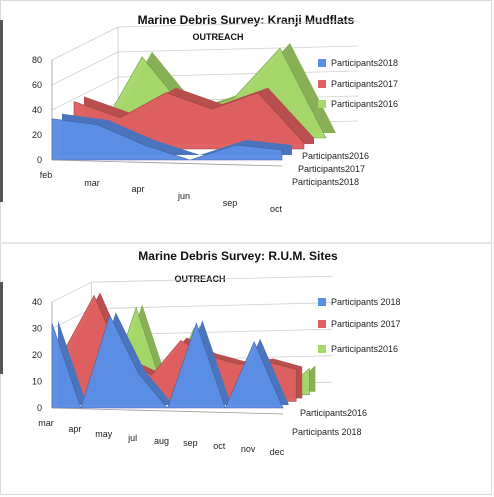 Image resolution: width=494 pixels, height=497 pixels. Describe the element at coordinates (46, 175) in the screenshot. I see `chart-kranji-xtick-label: feb` at that location.